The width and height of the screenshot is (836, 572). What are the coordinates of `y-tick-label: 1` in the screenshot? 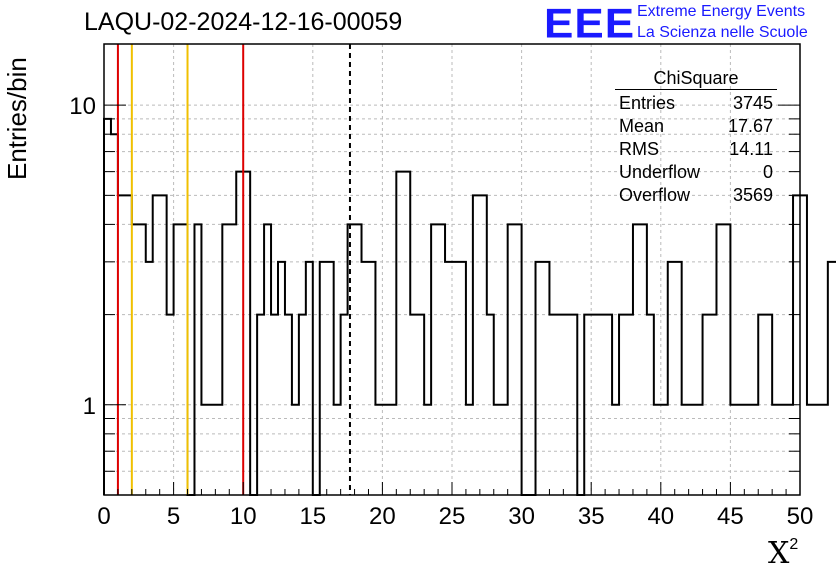 It's located at (89, 406).